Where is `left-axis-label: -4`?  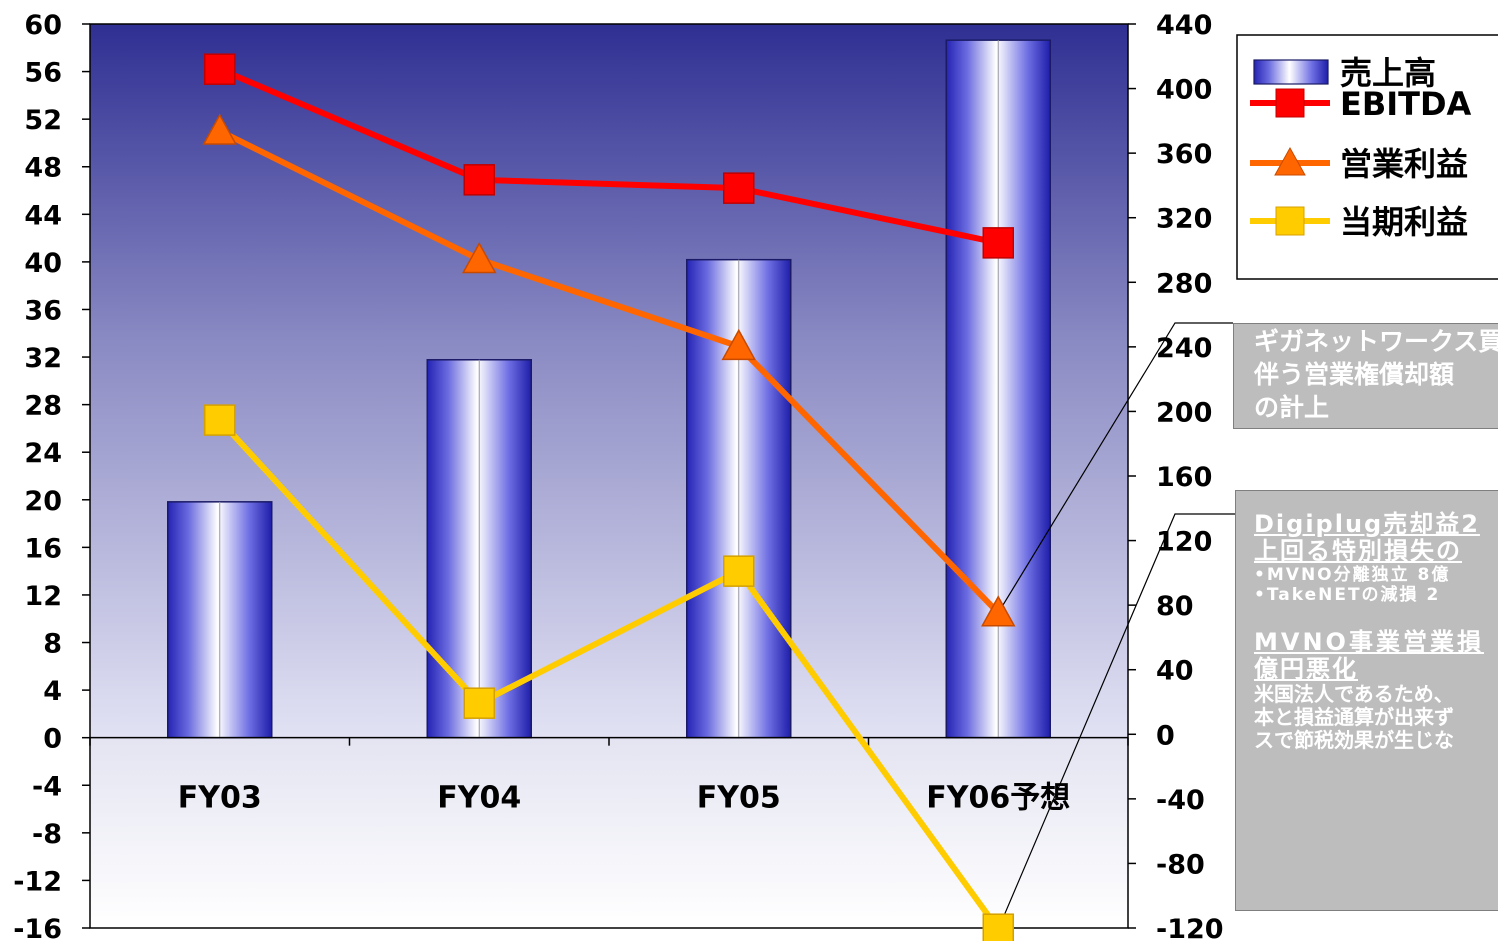
left-axis-label: -4 is located at coordinates (47, 786).